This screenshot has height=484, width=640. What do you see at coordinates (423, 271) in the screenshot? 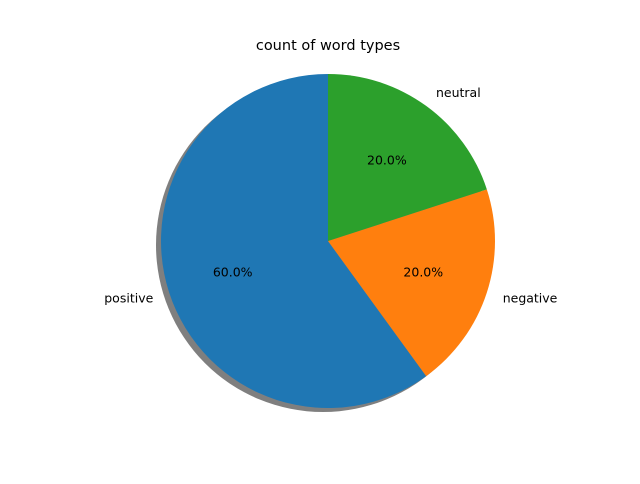
I see `percent-label-negative: 20.0%` at bounding box center [423, 271].